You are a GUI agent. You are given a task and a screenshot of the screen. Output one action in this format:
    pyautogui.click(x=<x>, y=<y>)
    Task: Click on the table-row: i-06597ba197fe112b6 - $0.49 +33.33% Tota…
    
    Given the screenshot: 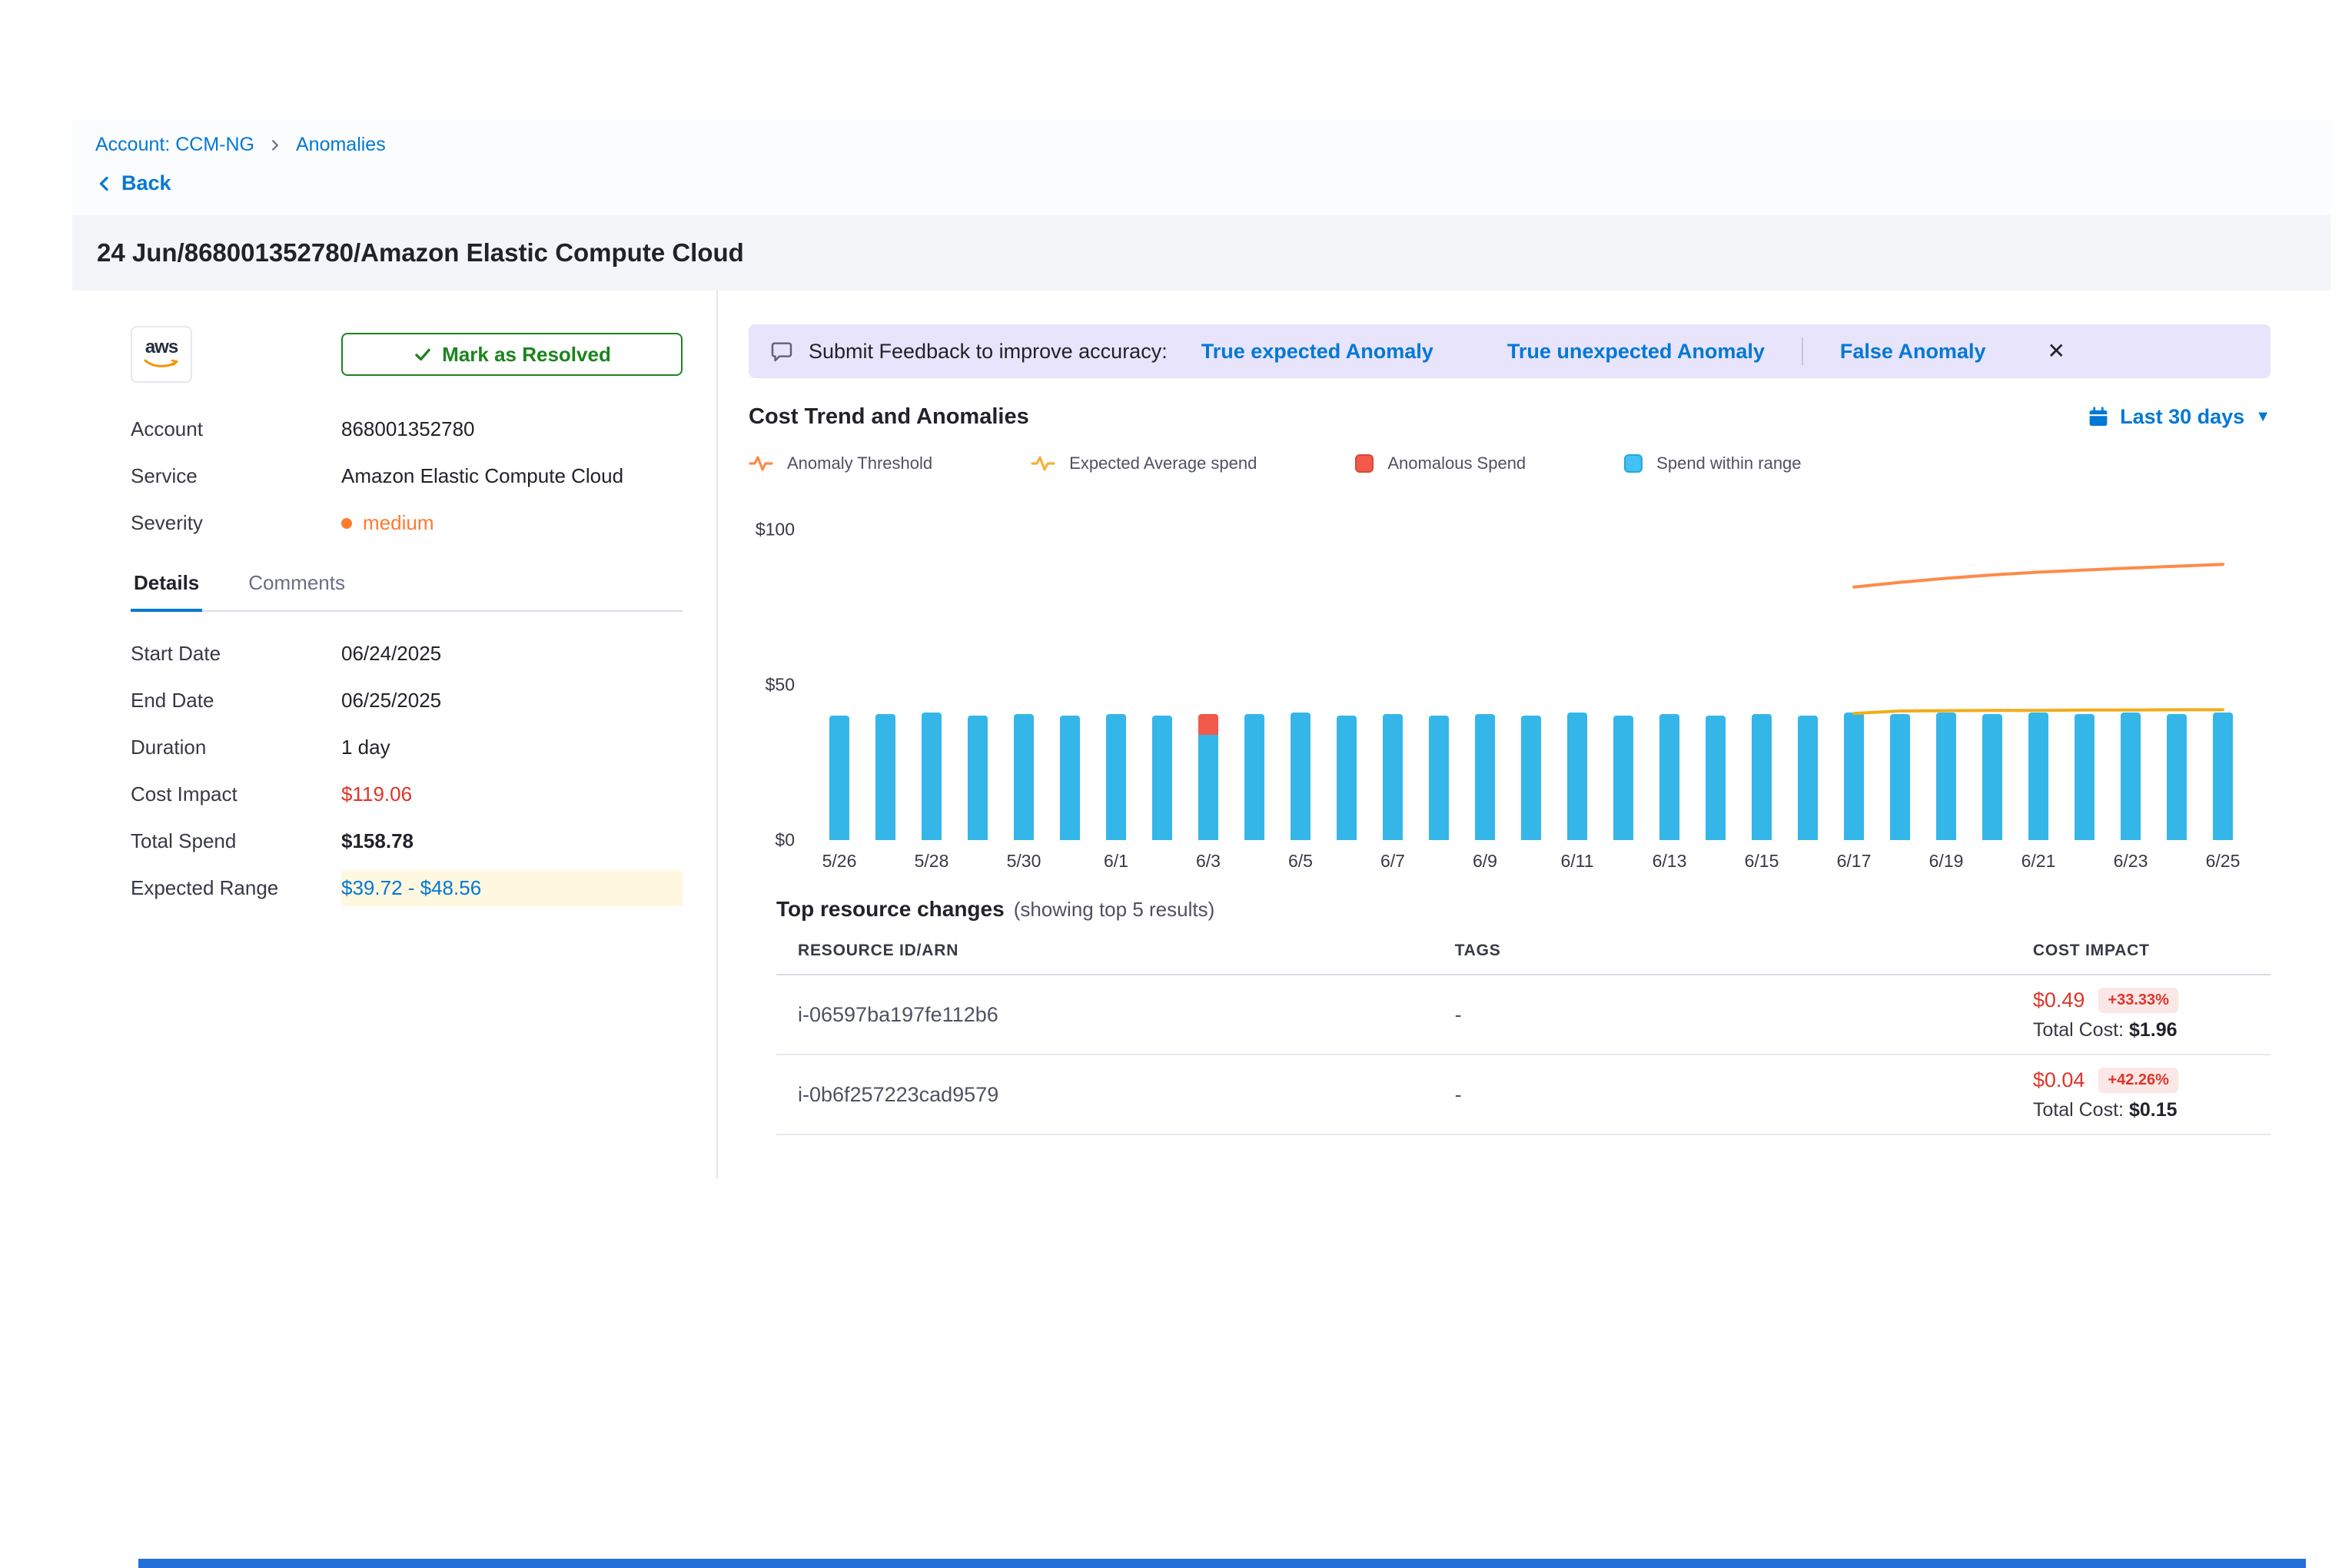 What is the action you would take?
    pyautogui.click(x=1523, y=1015)
    